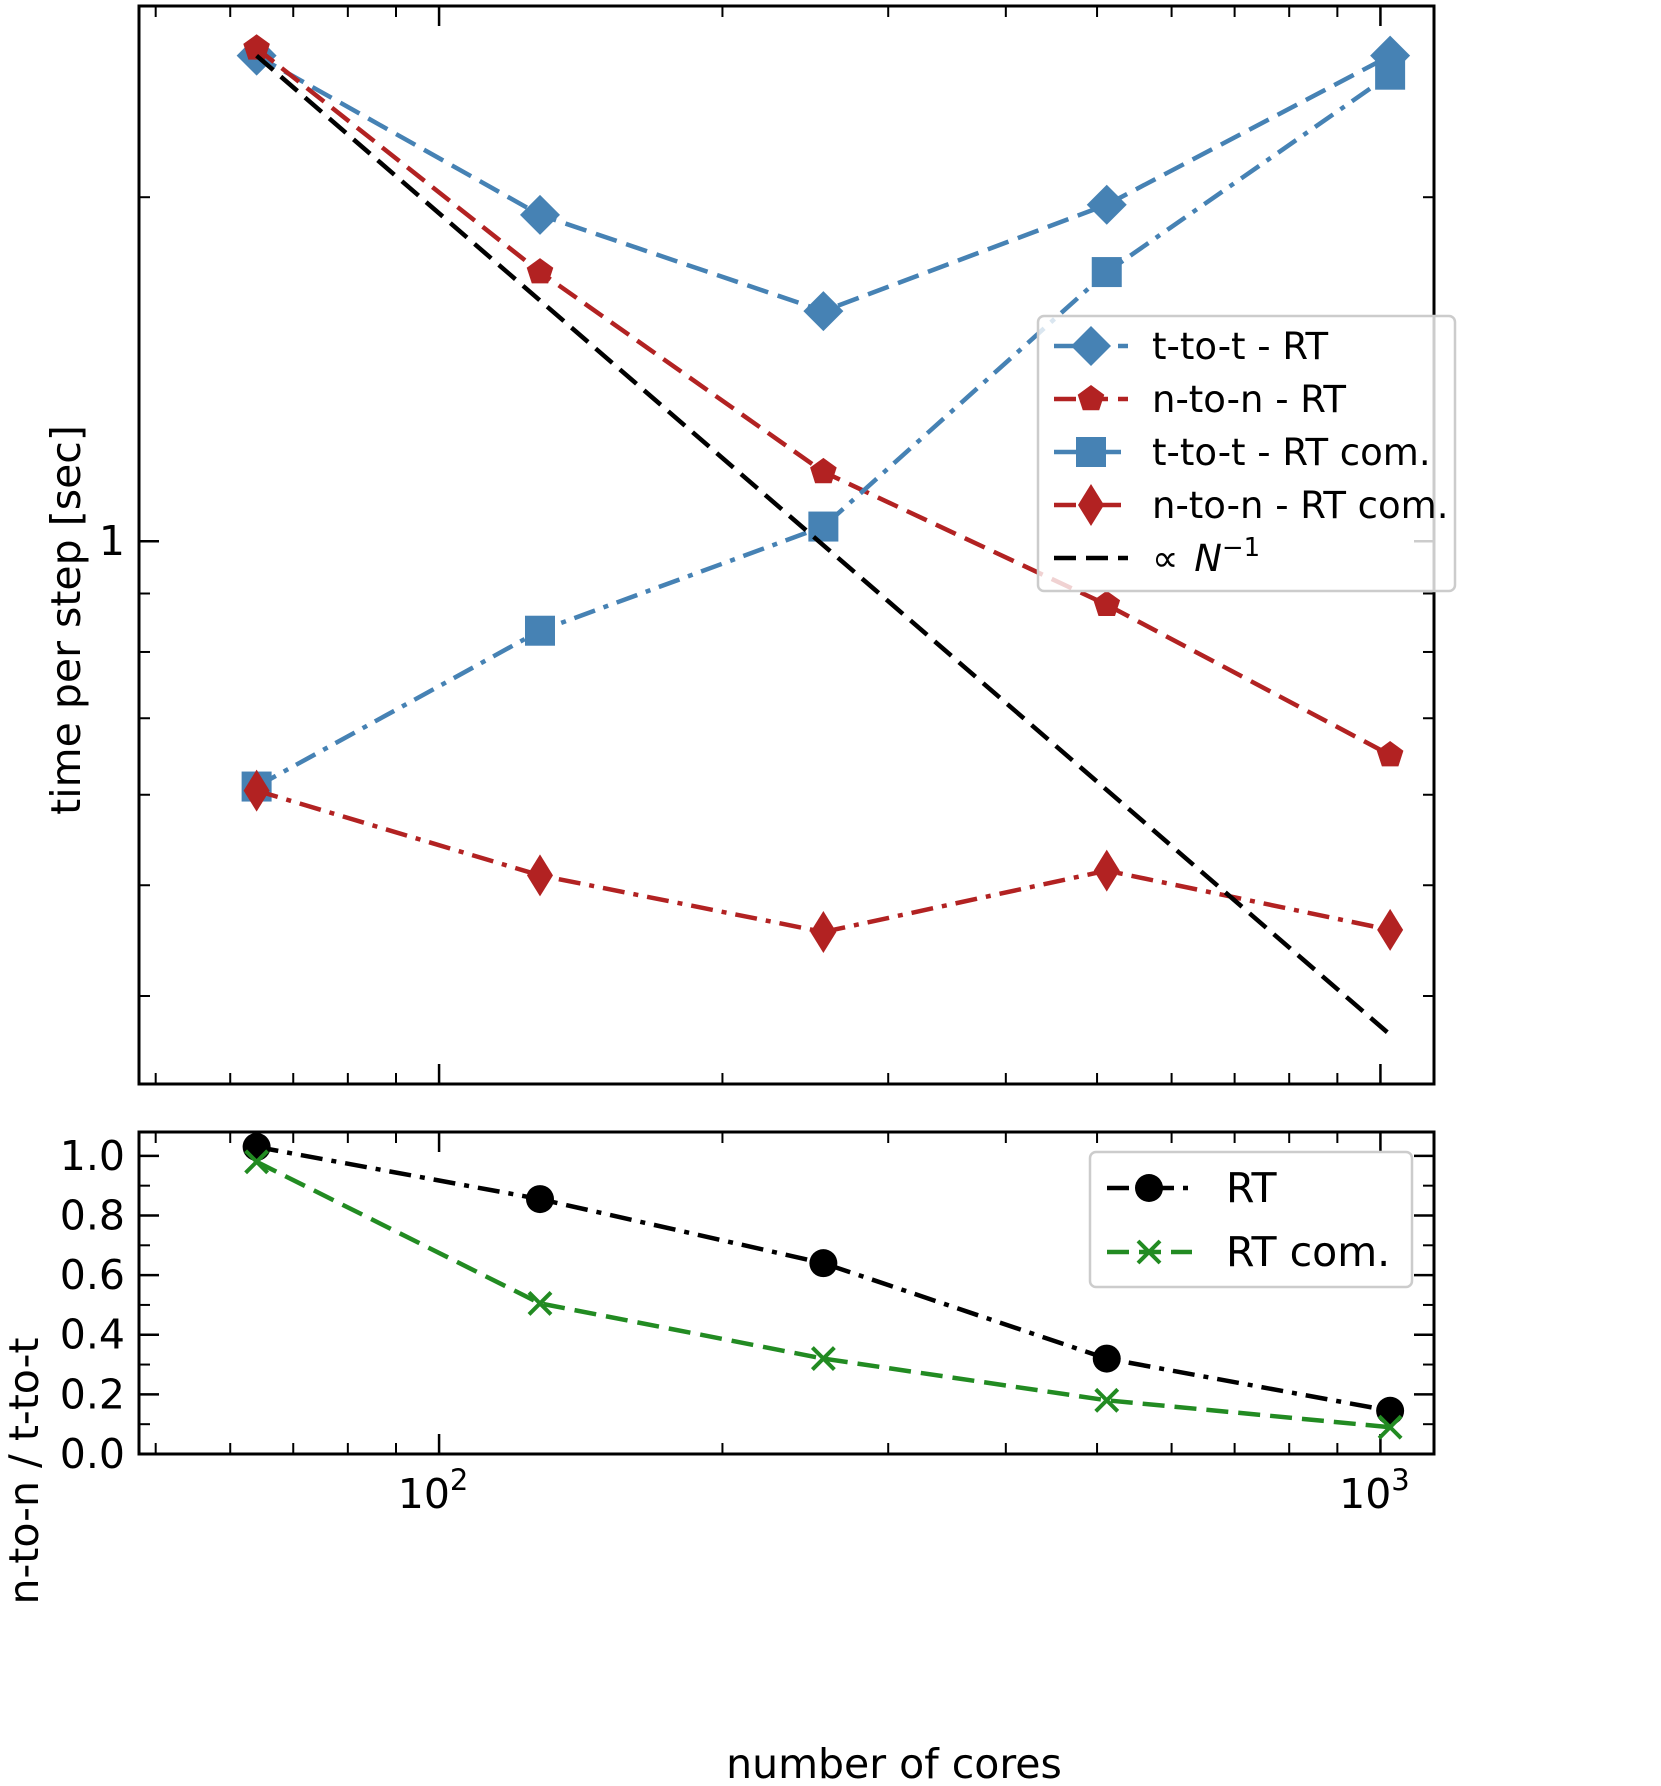 The height and width of the screenshot is (1786, 1661). I want to click on legend-prefix: ∝, so click(1171, 558).